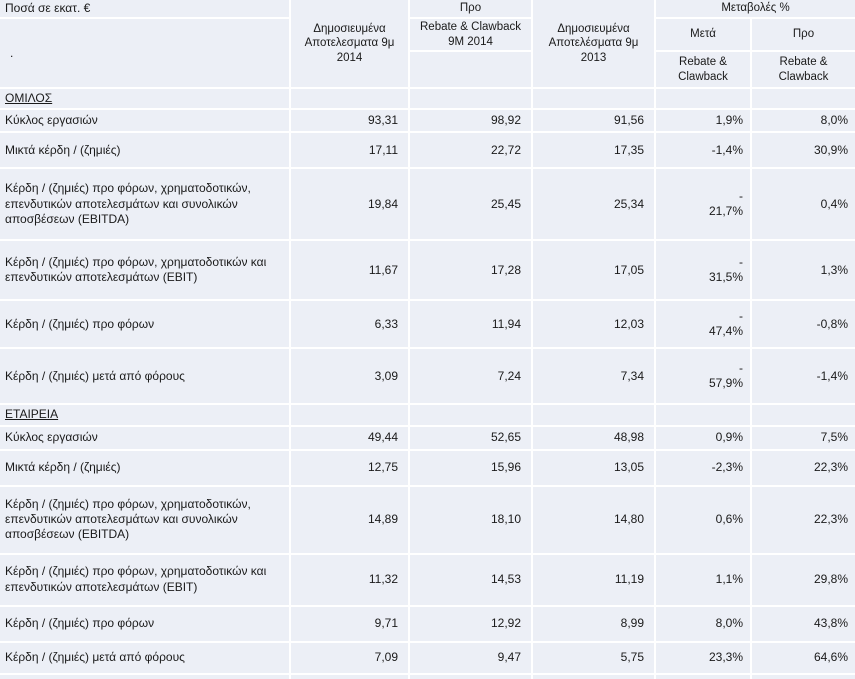 This screenshot has width=855, height=679. What do you see at coordinates (470, 623) in the screenshot?
I see `value-cell: 12,92` at bounding box center [470, 623].